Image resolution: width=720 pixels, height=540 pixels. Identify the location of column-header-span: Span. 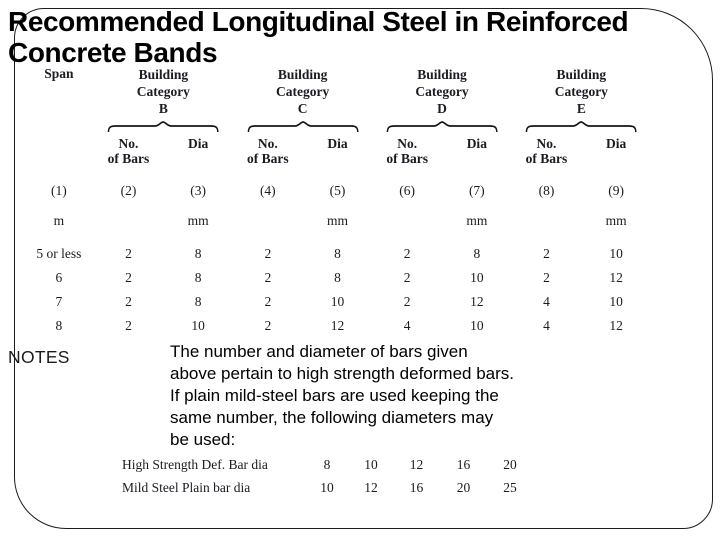
(59, 73).